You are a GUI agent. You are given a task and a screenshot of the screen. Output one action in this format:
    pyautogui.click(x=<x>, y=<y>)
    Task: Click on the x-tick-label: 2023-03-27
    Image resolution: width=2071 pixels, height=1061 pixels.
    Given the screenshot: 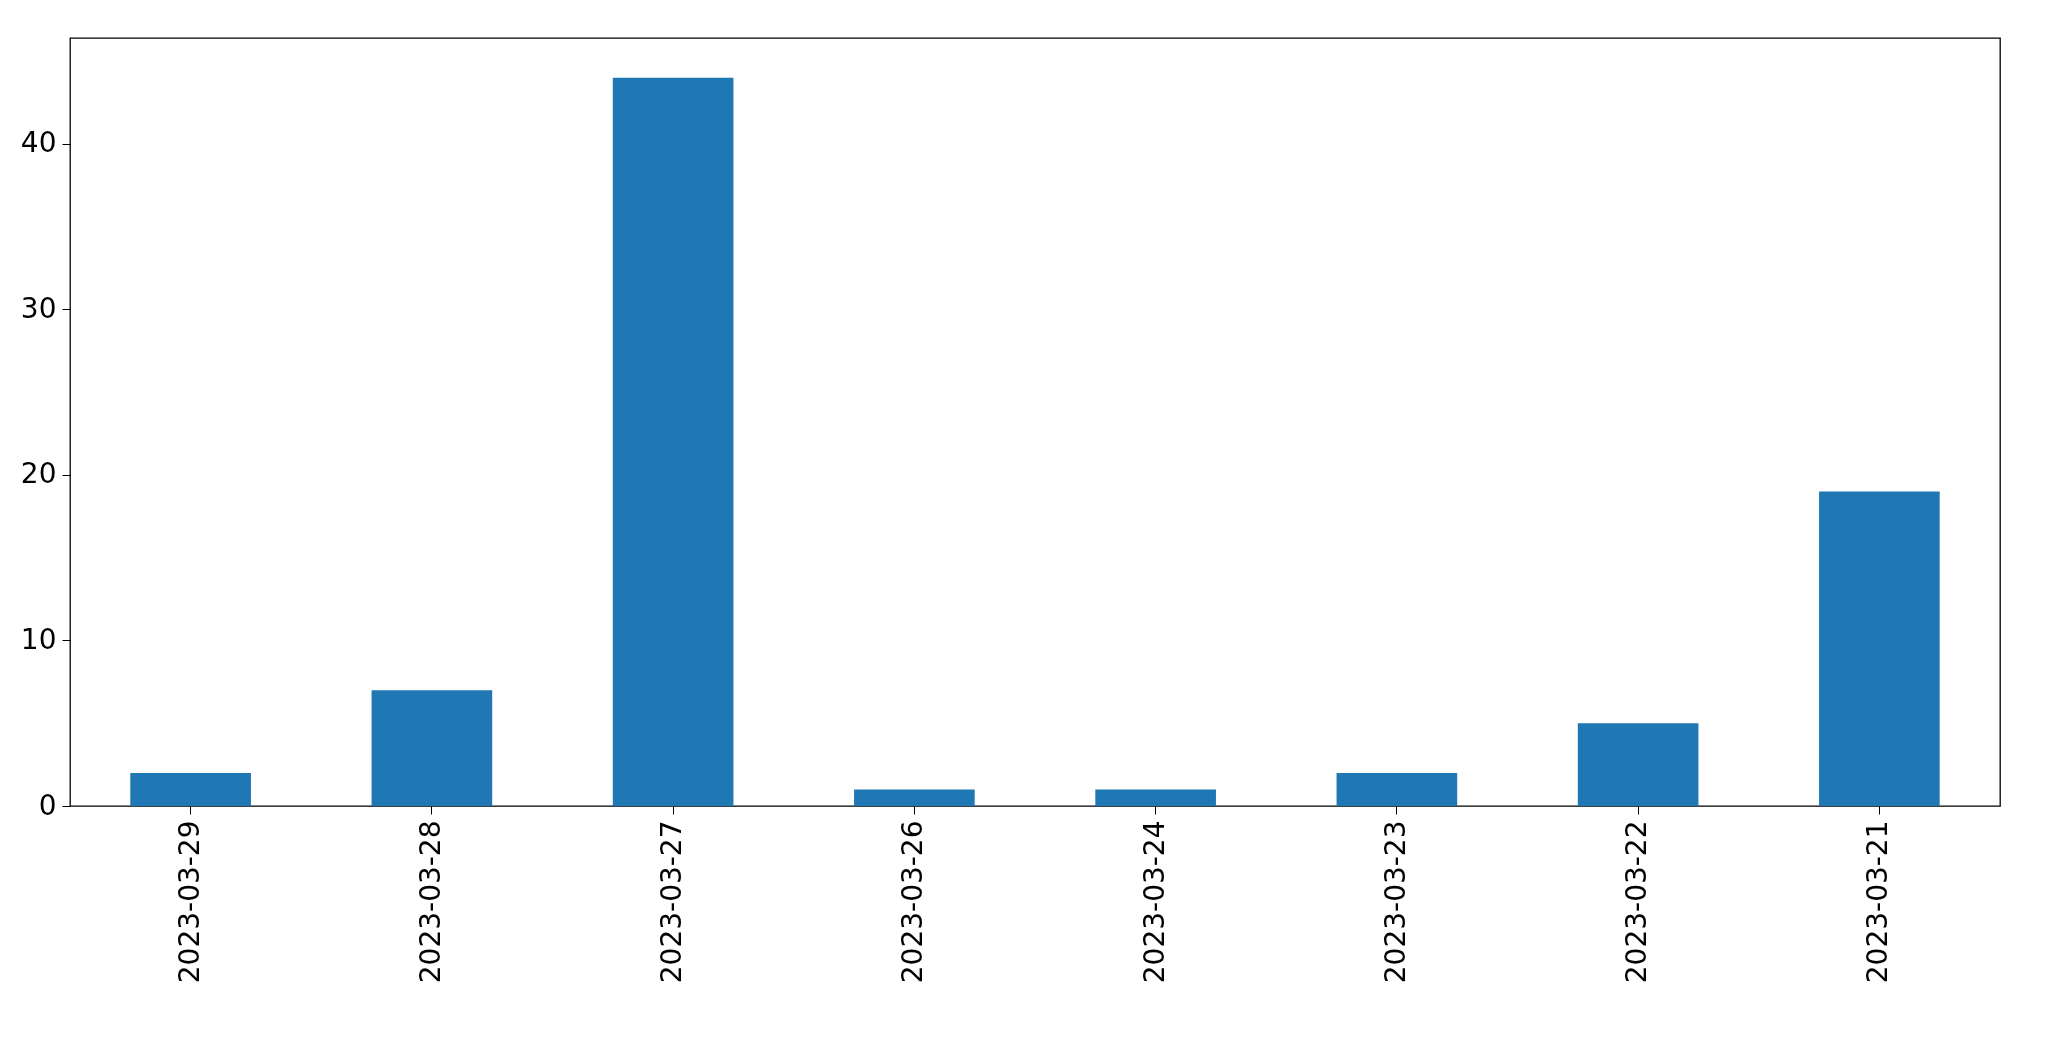 What is the action you would take?
    pyautogui.click(x=672, y=902)
    